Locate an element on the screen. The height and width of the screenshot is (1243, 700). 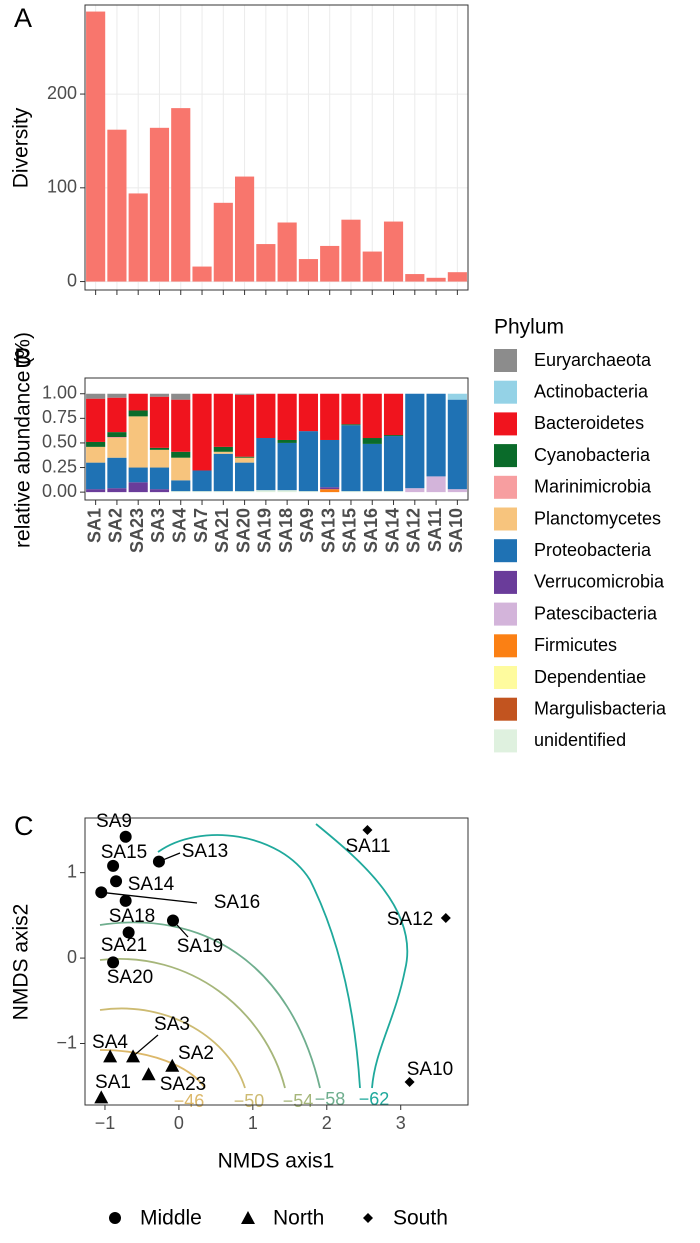
y-tick-label: 0.50 is located at coordinates (59, 442).